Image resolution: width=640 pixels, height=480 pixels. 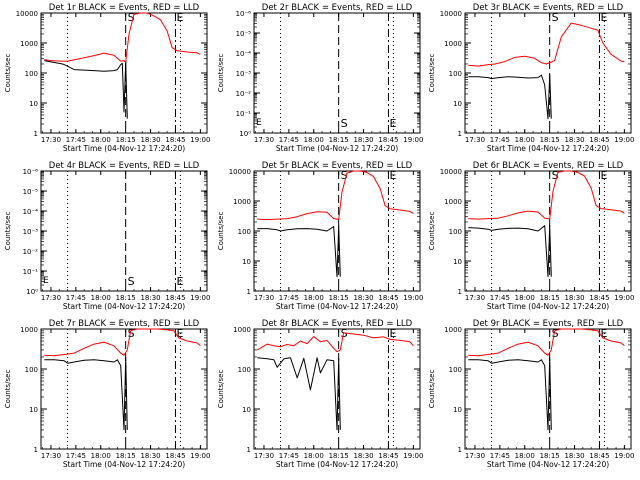 I want to click on panel-title: Det 1r BLACK = Events, RED = LLD, so click(x=124, y=8).